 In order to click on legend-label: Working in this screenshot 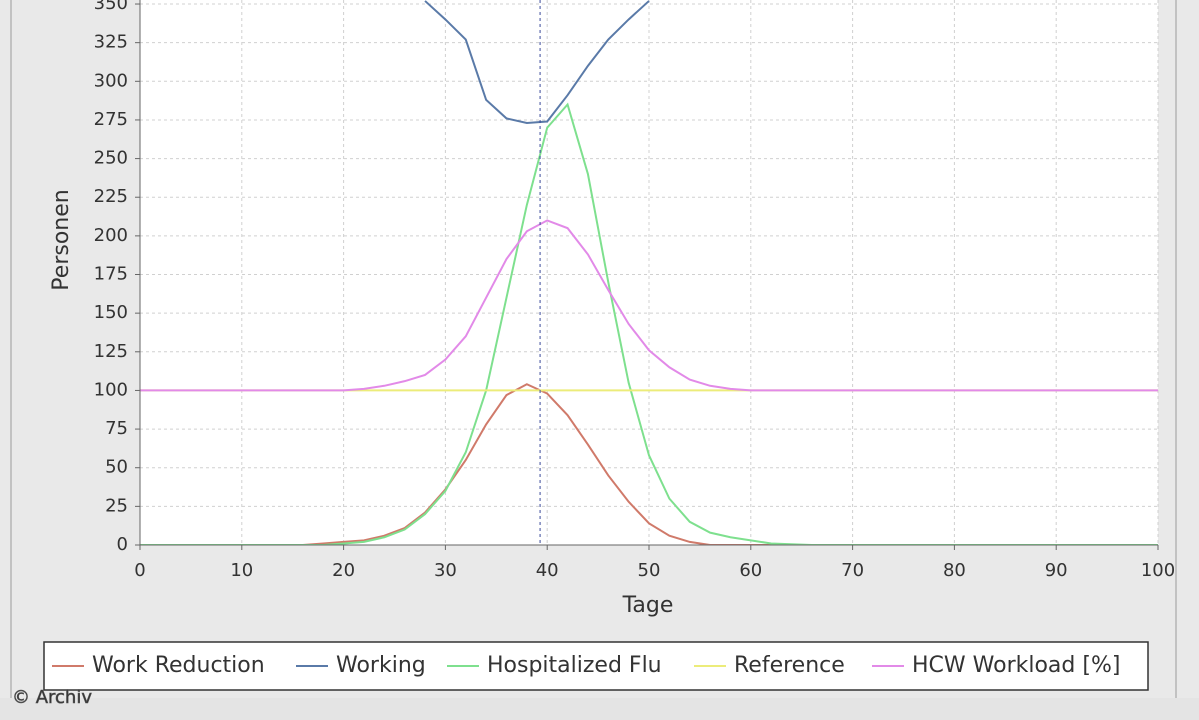, I will do `click(381, 665)`.